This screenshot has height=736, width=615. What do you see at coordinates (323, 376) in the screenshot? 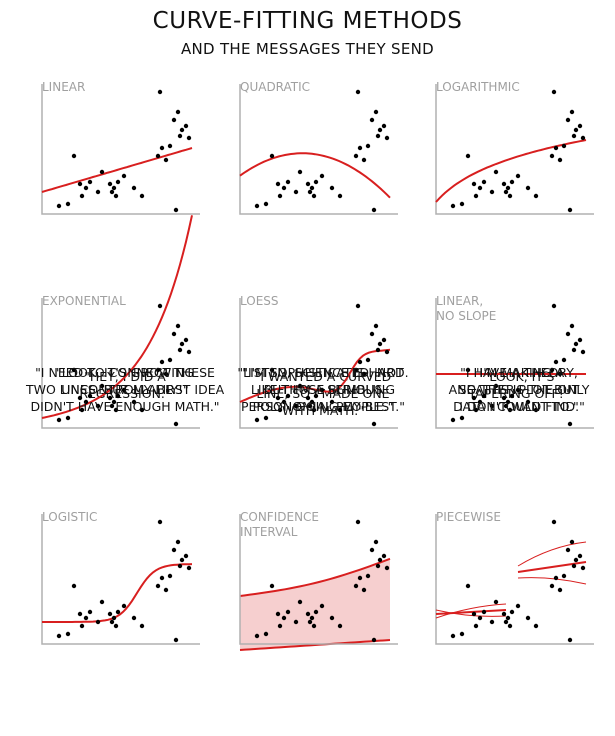
I see `caption-line: "I WANTED A CURVED` at bounding box center [323, 376].